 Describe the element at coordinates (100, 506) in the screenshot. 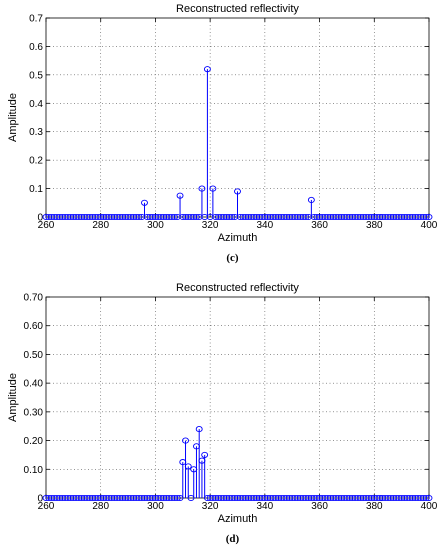

I see `x-tick-label: 280` at that location.